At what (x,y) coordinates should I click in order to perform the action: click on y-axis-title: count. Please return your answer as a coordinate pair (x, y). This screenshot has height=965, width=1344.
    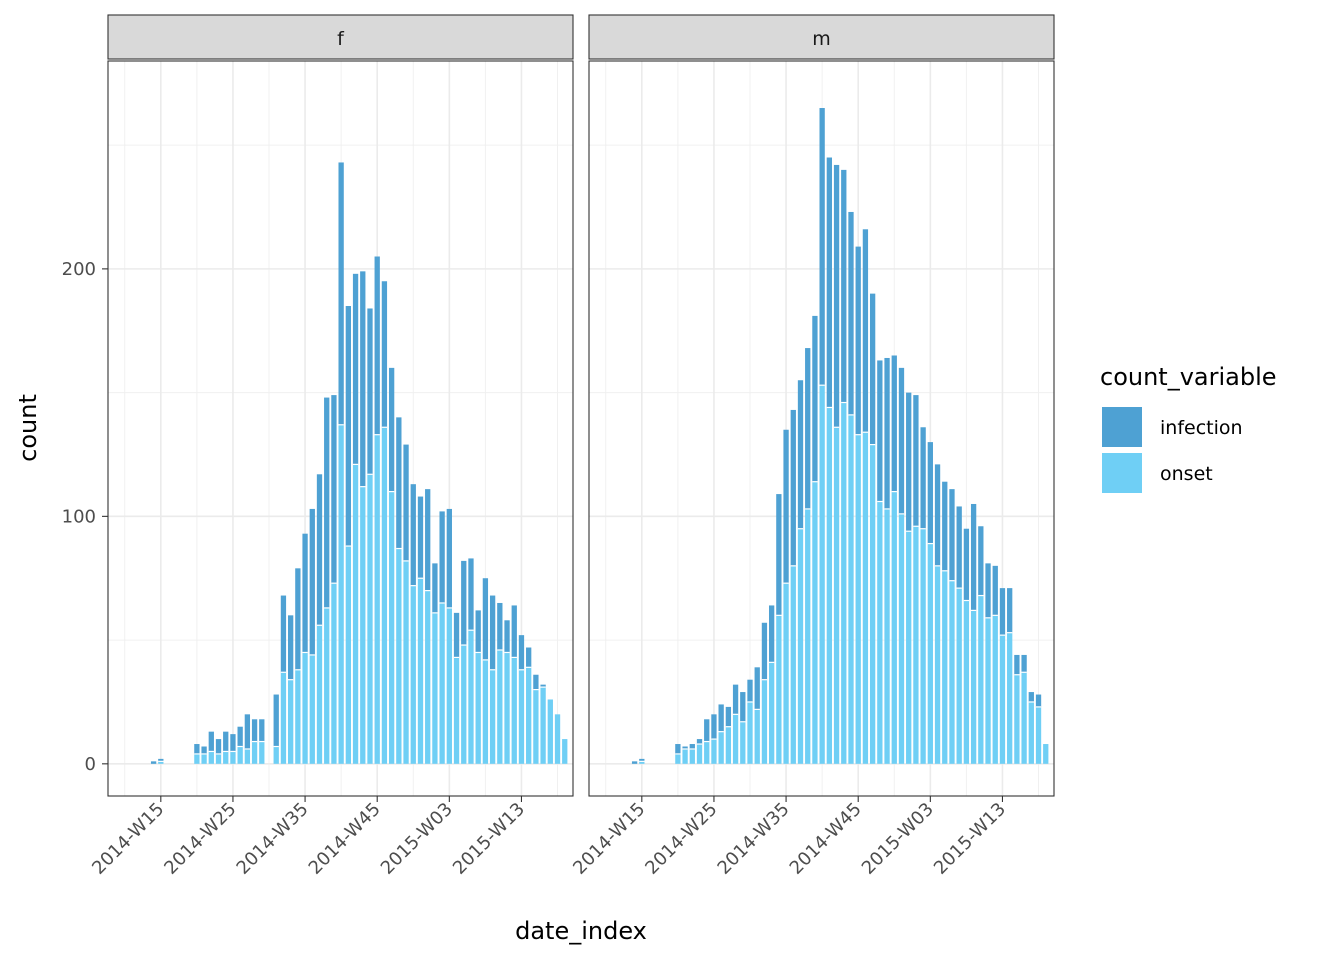
    Looking at the image, I should click on (28, 428).